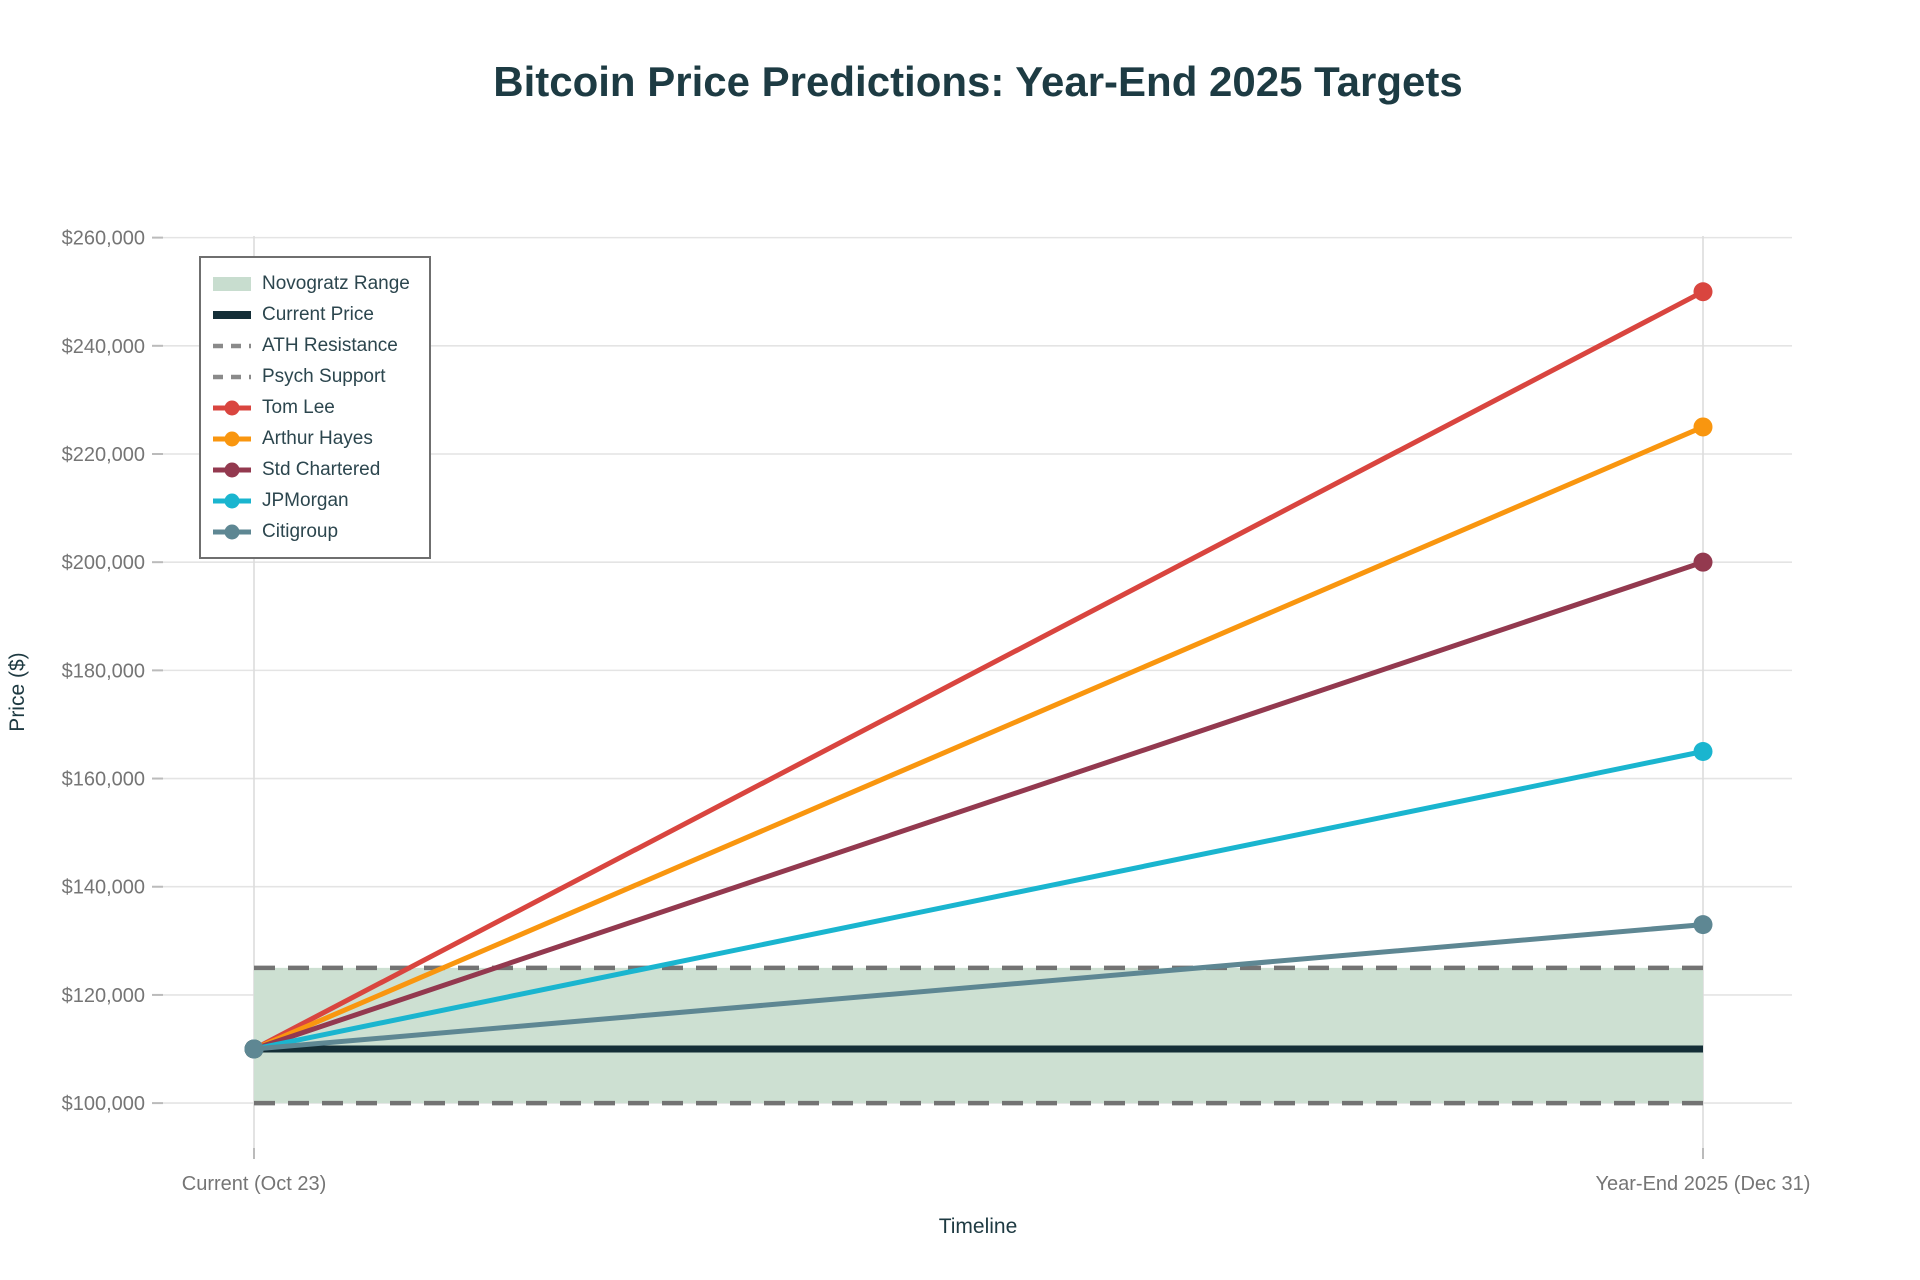 This screenshot has height=1280, width=1920. What do you see at coordinates (103, 1104) in the screenshot?
I see `y-tick-label: $100,000` at bounding box center [103, 1104].